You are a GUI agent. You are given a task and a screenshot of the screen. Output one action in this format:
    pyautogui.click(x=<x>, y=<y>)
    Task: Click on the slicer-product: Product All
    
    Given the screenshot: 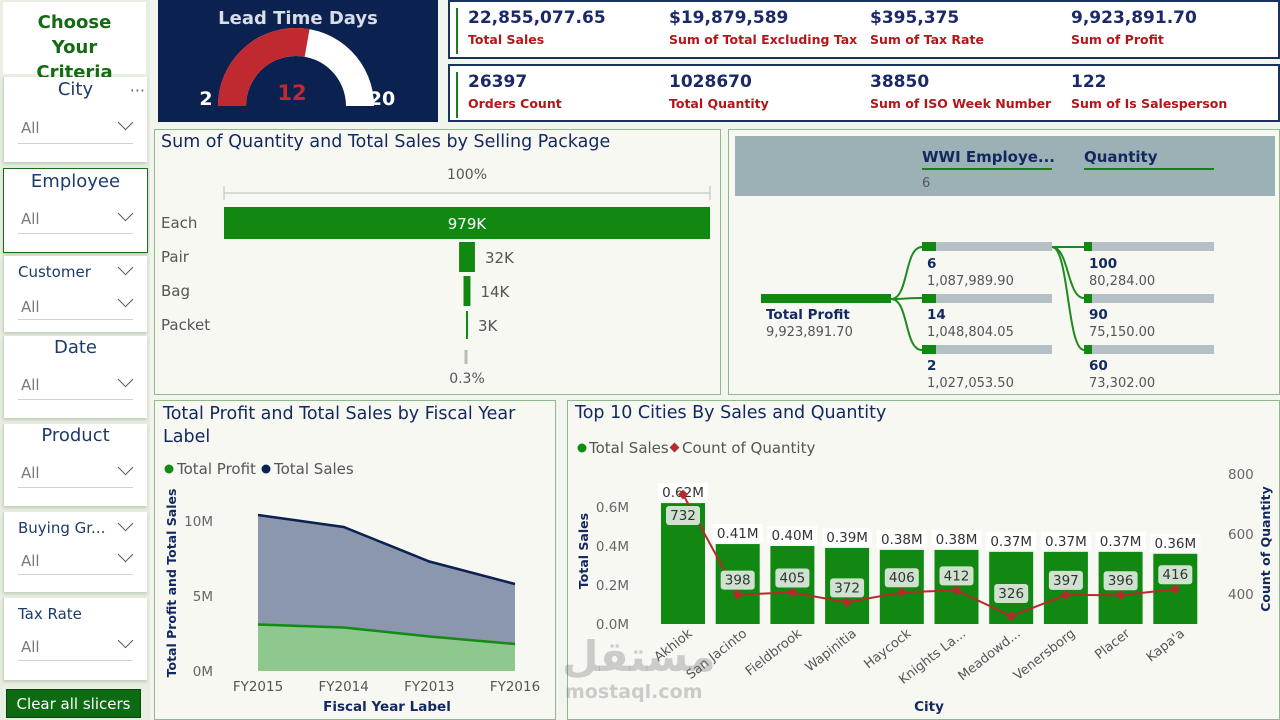 What is the action you would take?
    pyautogui.click(x=75, y=465)
    